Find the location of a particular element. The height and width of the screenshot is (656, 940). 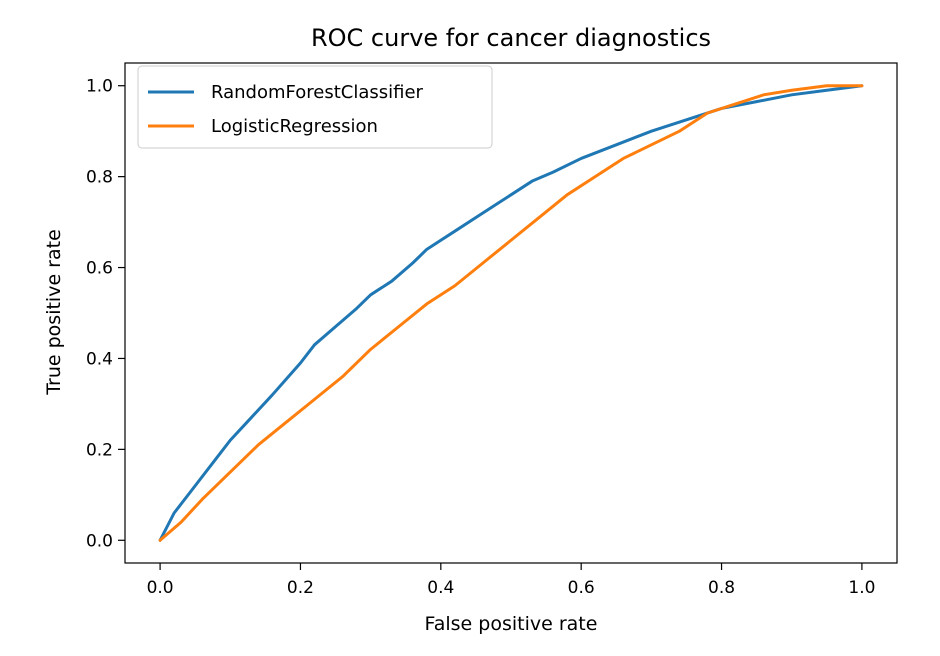

y-tick-label: 0.6 is located at coordinates (99, 269).